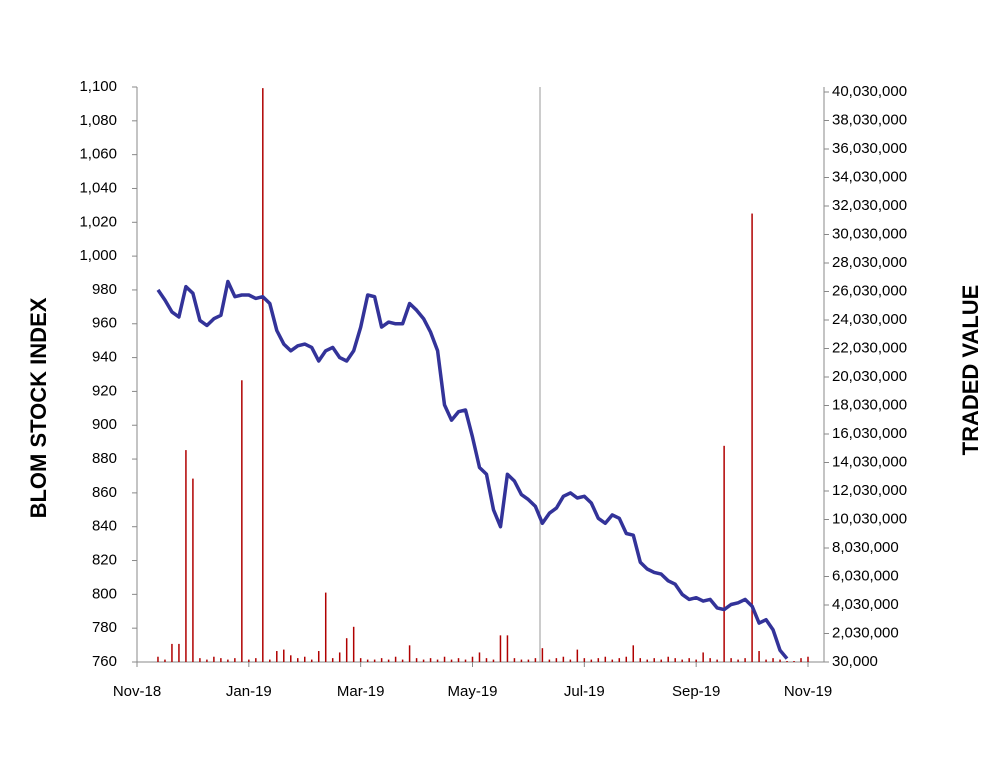 The height and width of the screenshot is (783, 1004). What do you see at coordinates (584, 691) in the screenshot?
I see `x-tick-label: Jul-19` at bounding box center [584, 691].